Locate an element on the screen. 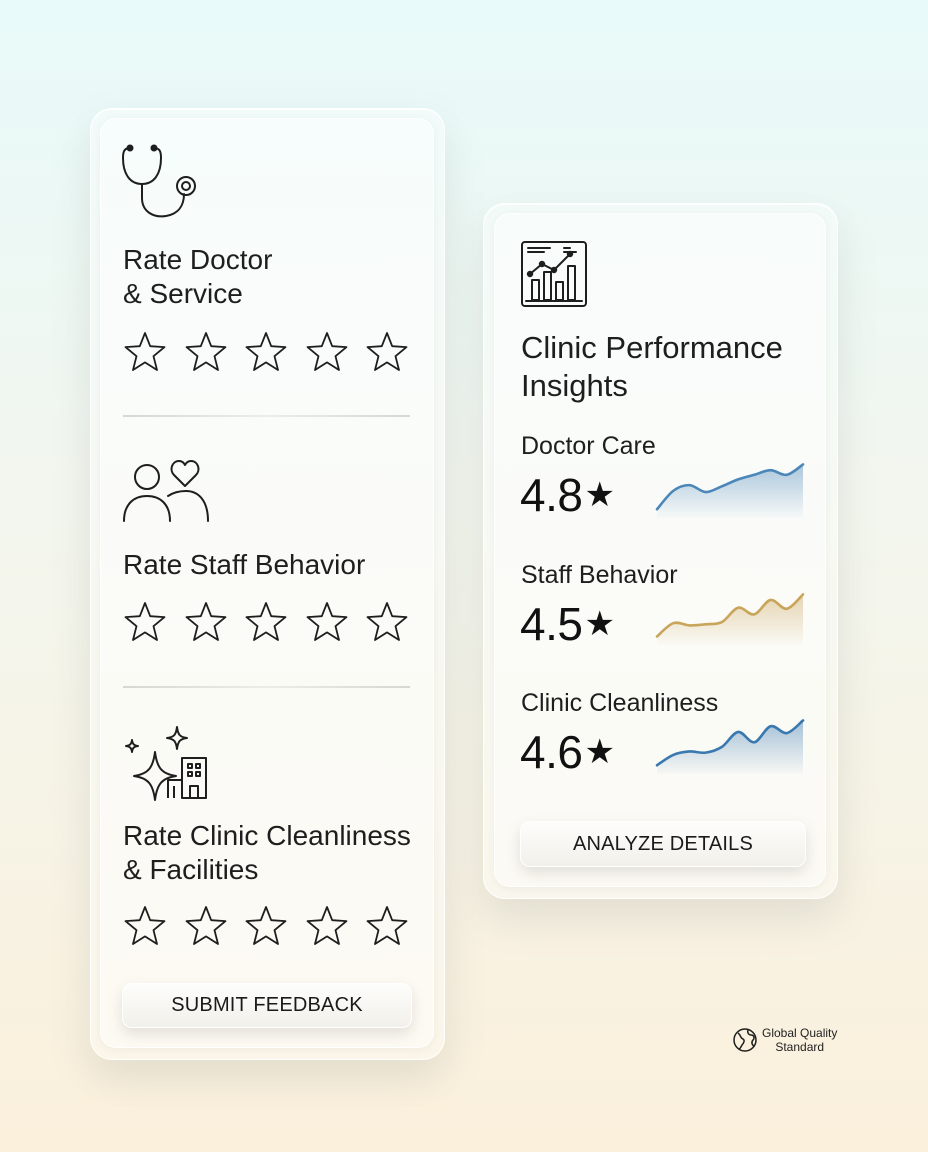 The image size is (928, 1152). doctor-care-label: Doctor Care is located at coordinates (588, 446).